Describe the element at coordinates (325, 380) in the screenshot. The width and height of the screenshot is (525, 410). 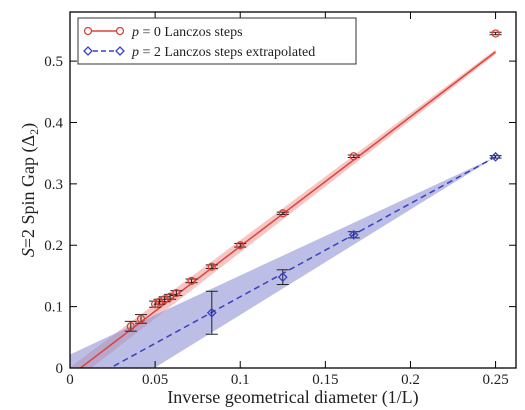
I see `x-tick-label: 0.15` at that location.